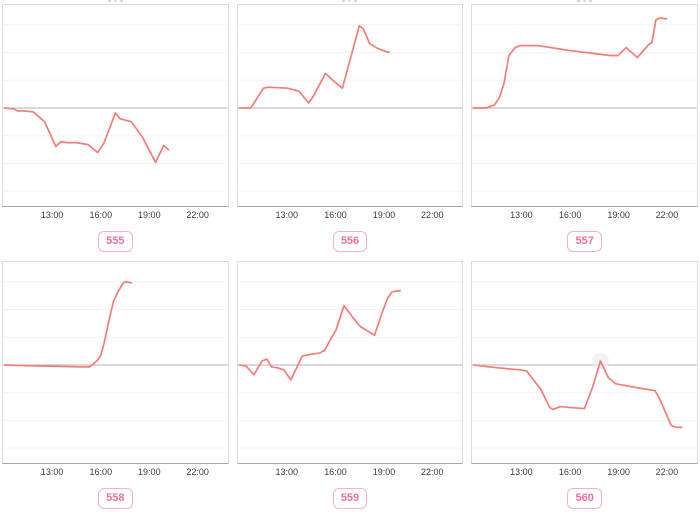 Image resolution: width=700 pixels, height=512 pixels. I want to click on x-axis-558: 13:00 16:00 19:00 22:00, so click(115, 472).